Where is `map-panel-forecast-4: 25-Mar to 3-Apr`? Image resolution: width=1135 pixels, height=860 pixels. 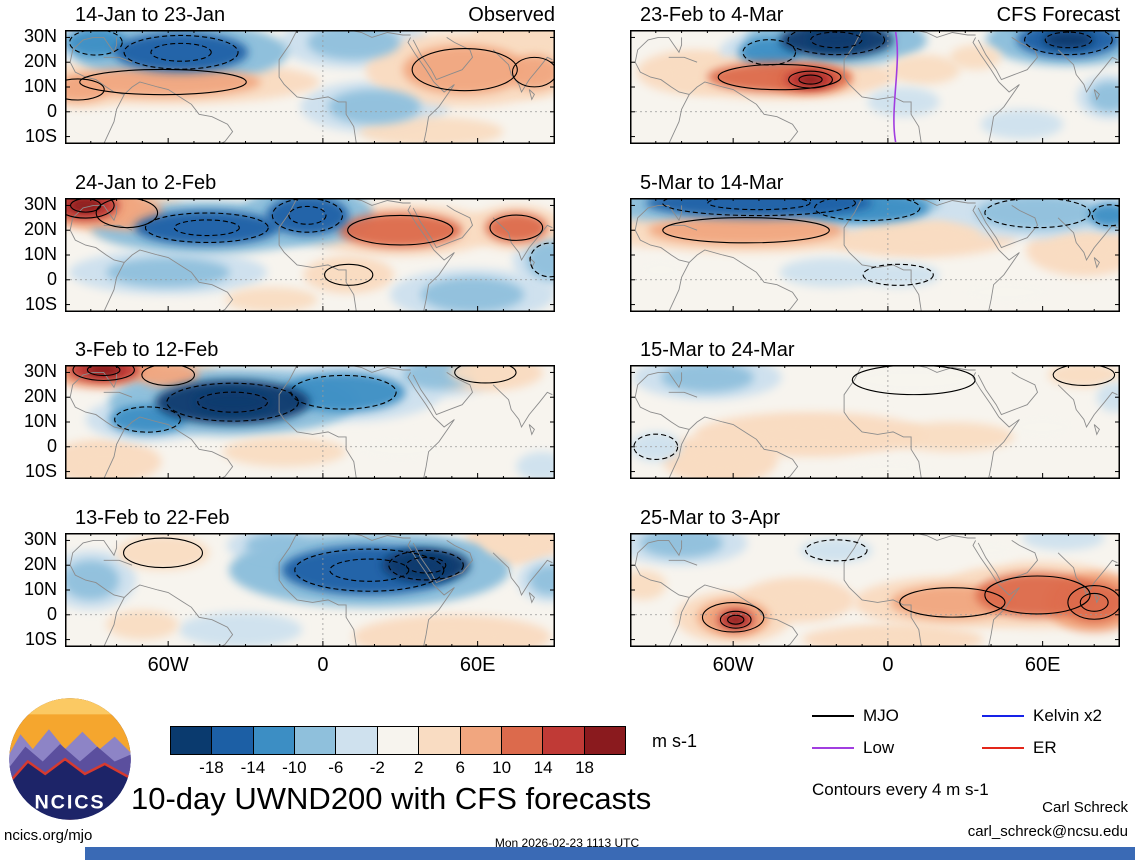 map-panel-forecast-4: 25-Mar to 3-Apr is located at coordinates (875, 577).